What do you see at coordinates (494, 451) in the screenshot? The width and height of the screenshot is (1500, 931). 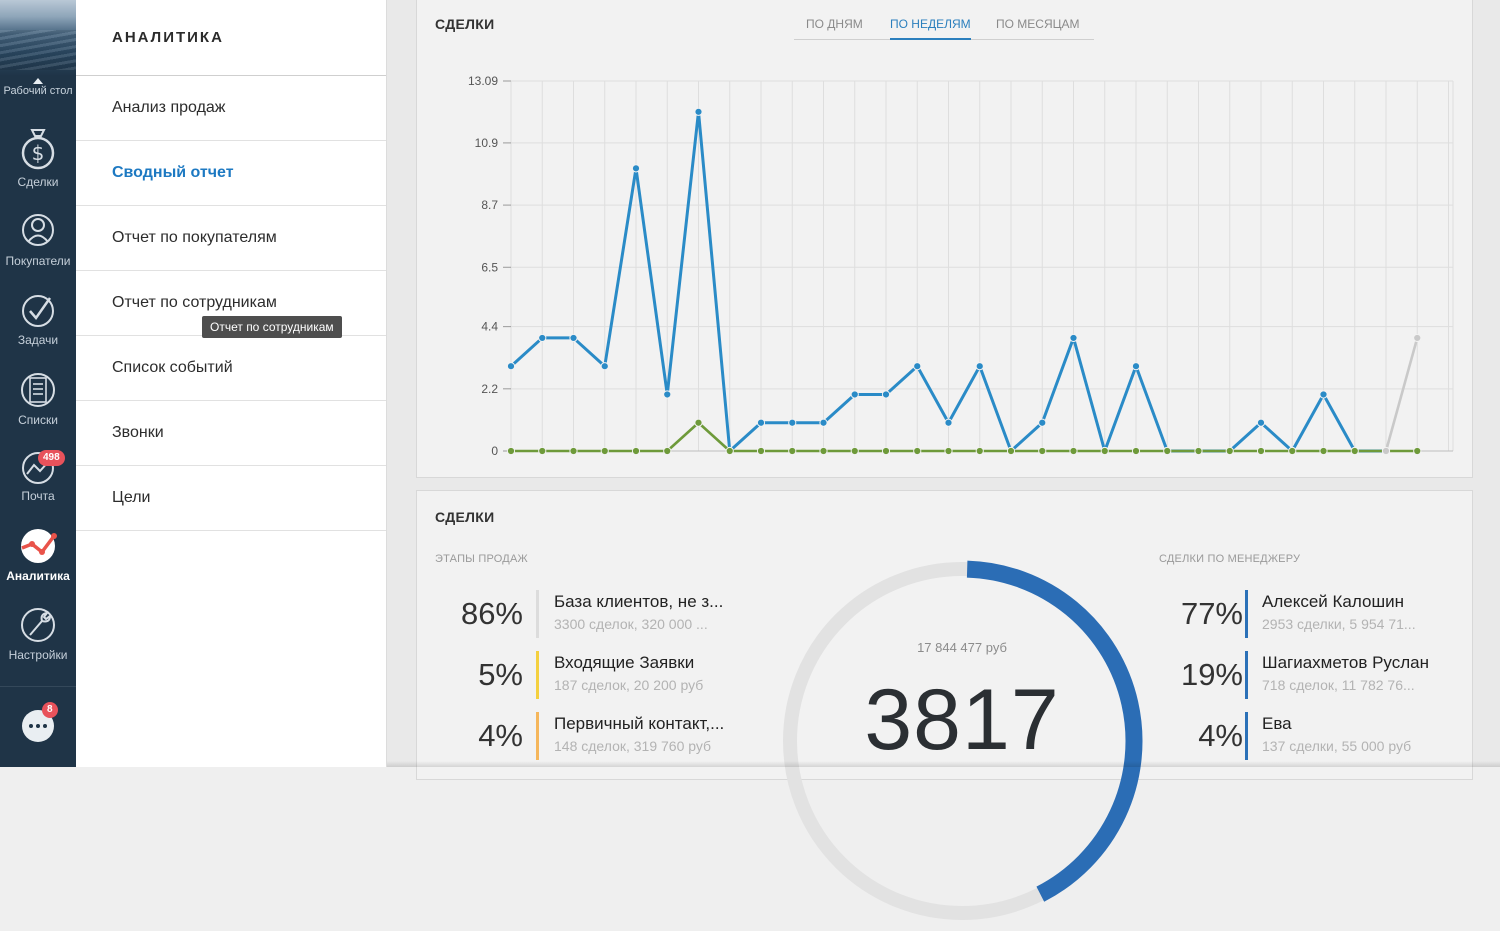 I see `y-tick-label: 0` at bounding box center [494, 451].